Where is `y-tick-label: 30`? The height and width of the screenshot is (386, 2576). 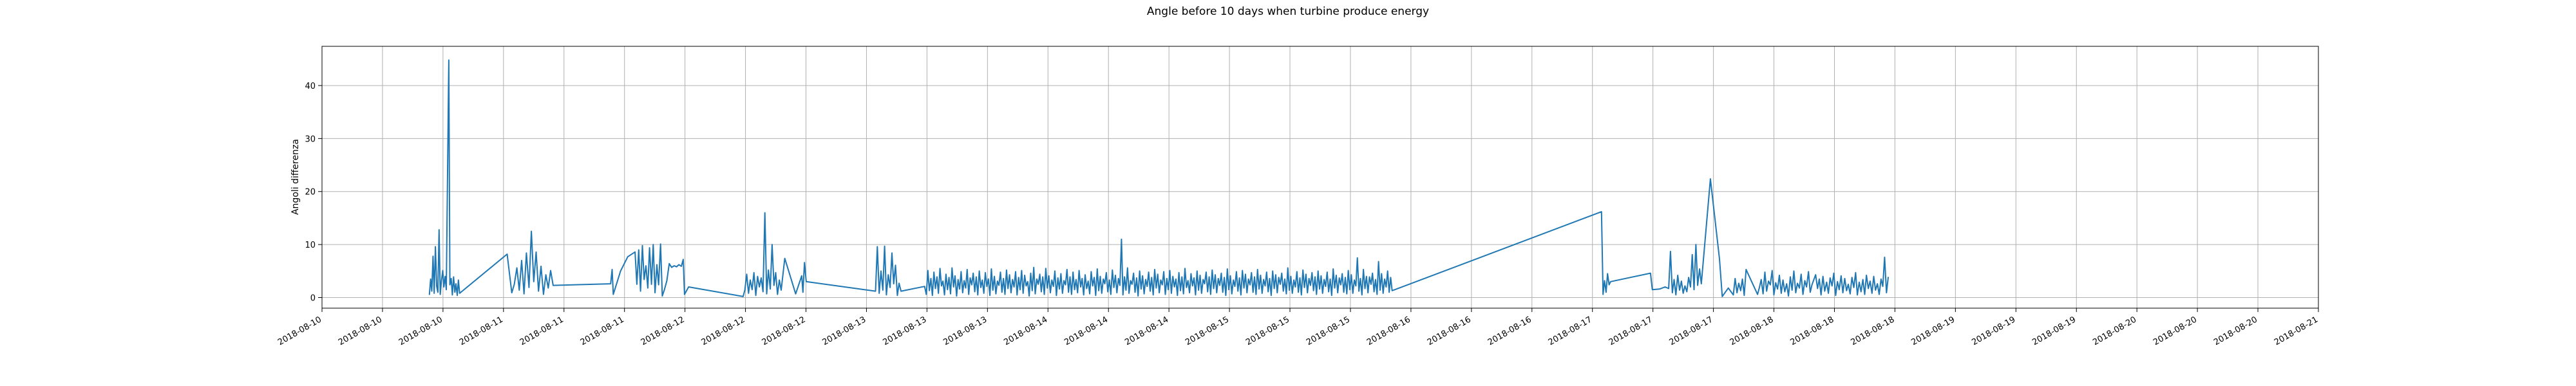
y-tick-label: 30 is located at coordinates (310, 139).